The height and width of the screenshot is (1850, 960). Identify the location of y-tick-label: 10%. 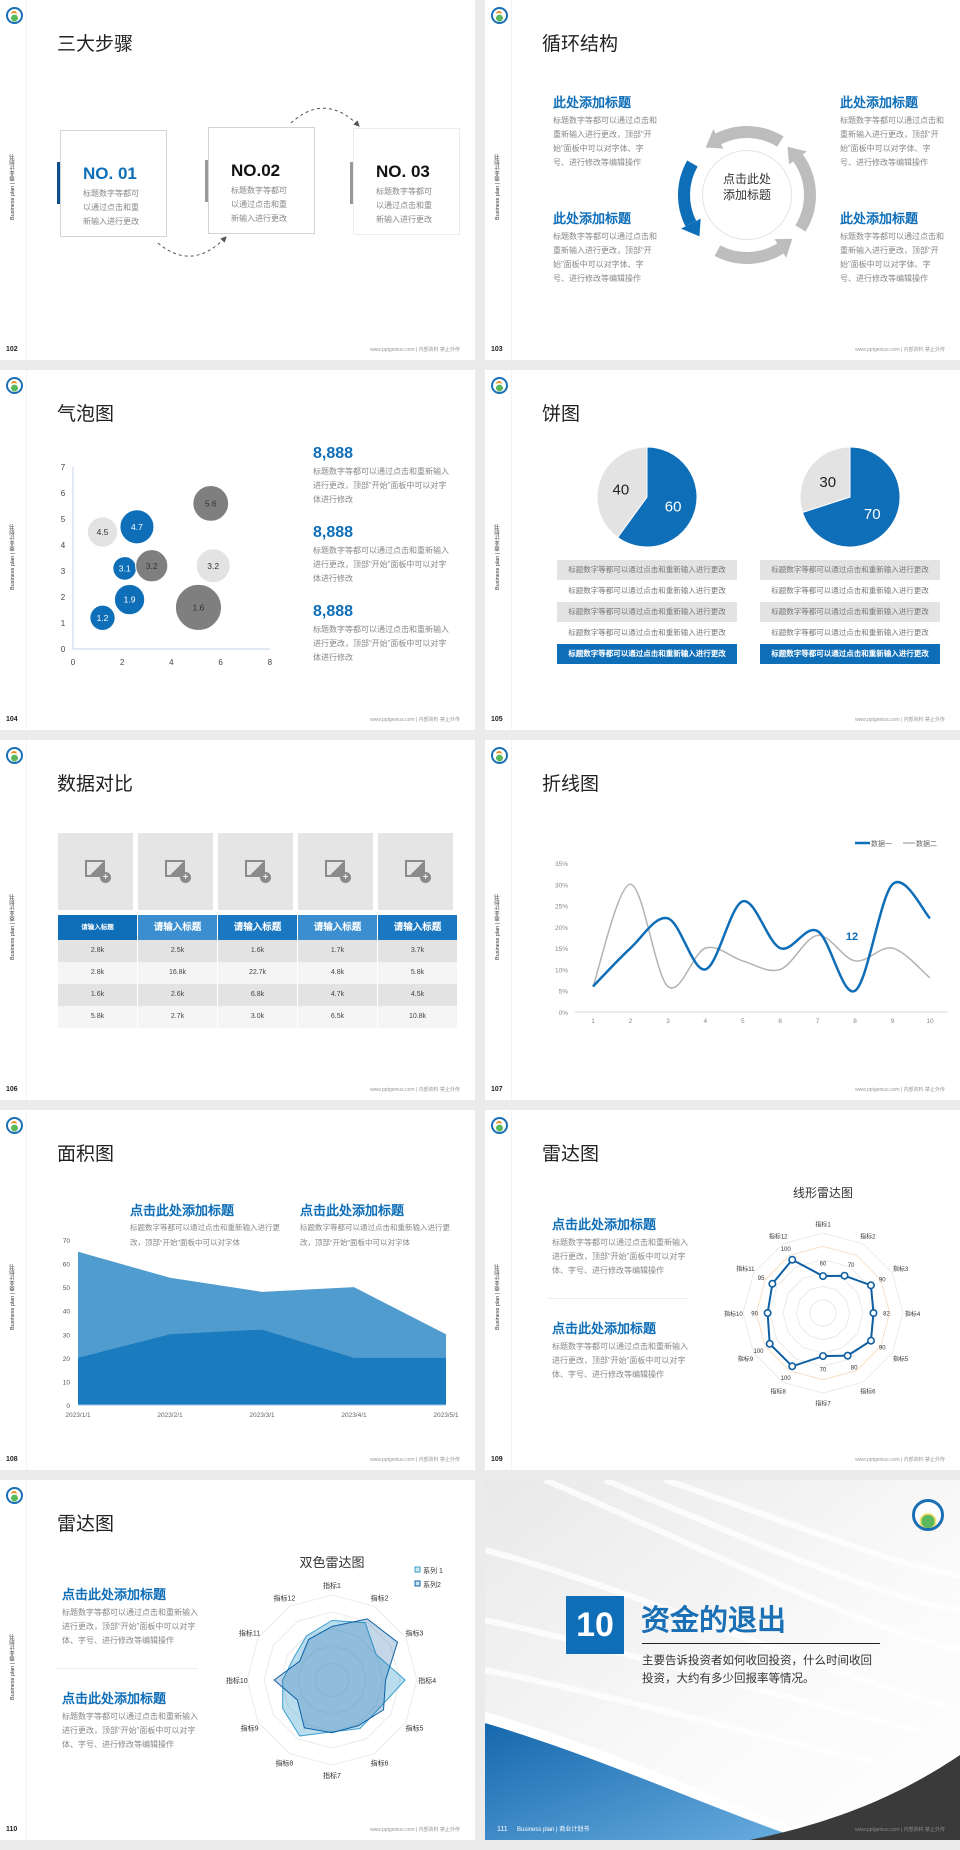
(561, 970).